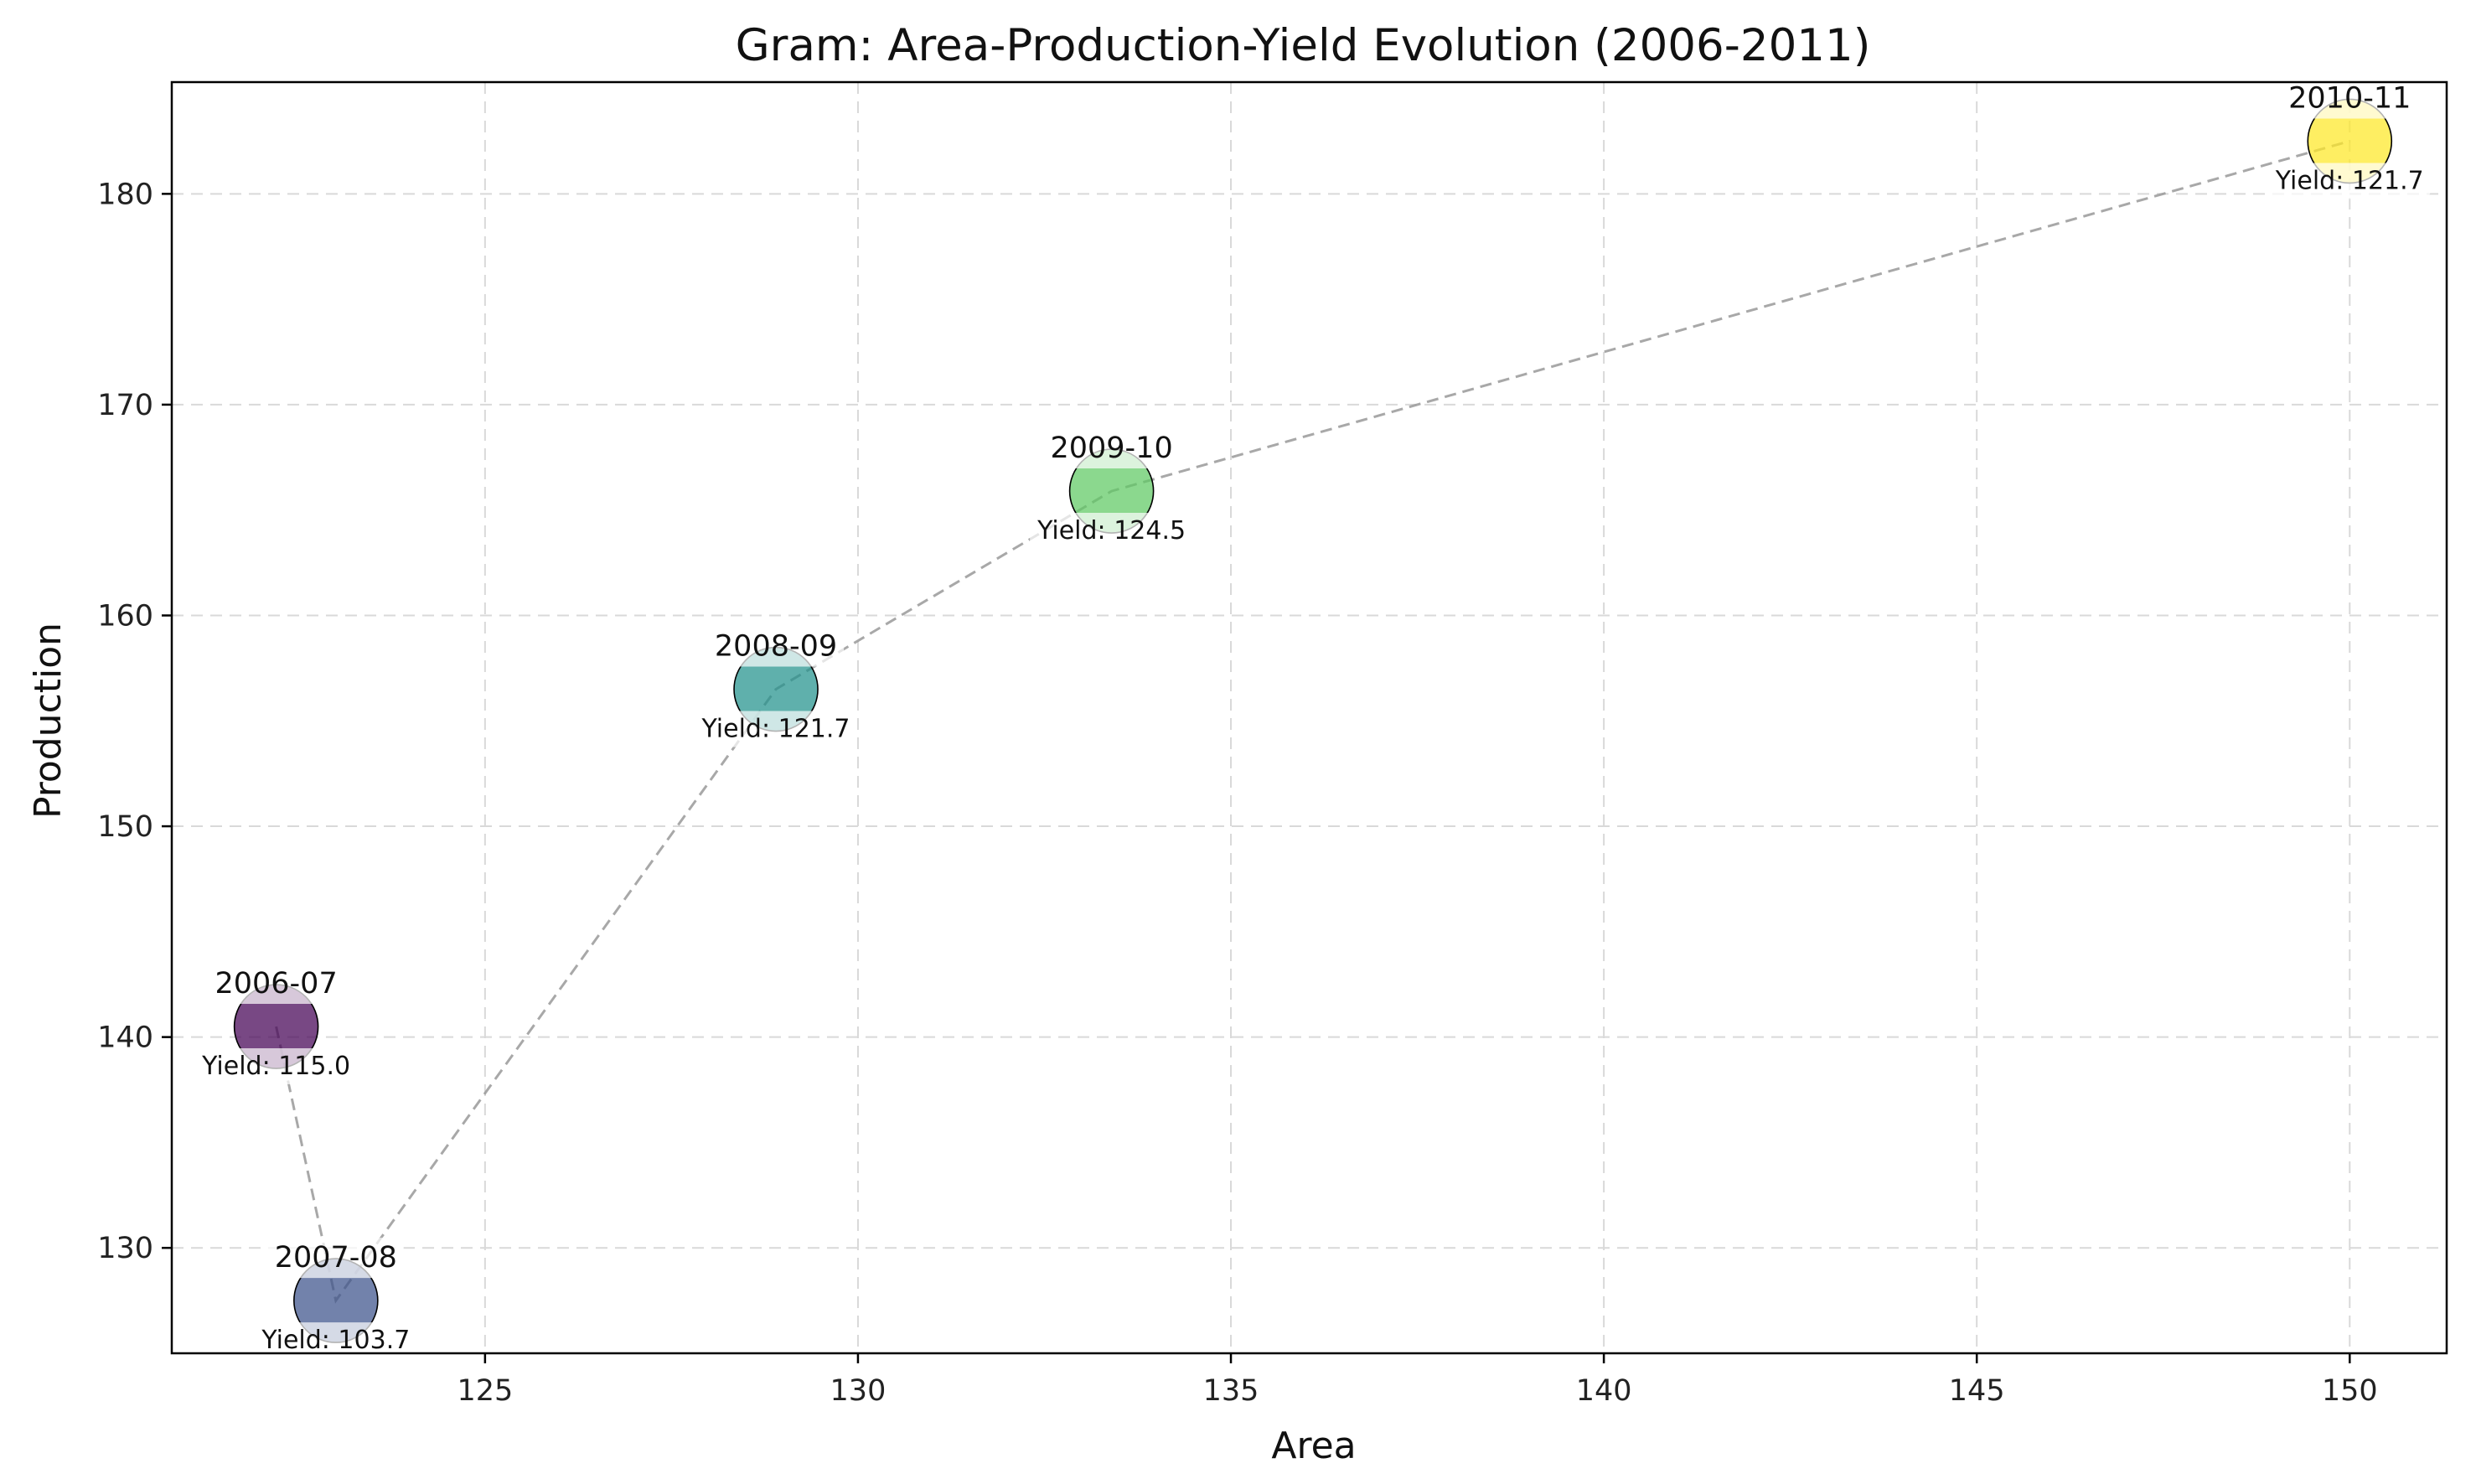  I want to click on point-year-label: 2008-09, so click(776, 647).